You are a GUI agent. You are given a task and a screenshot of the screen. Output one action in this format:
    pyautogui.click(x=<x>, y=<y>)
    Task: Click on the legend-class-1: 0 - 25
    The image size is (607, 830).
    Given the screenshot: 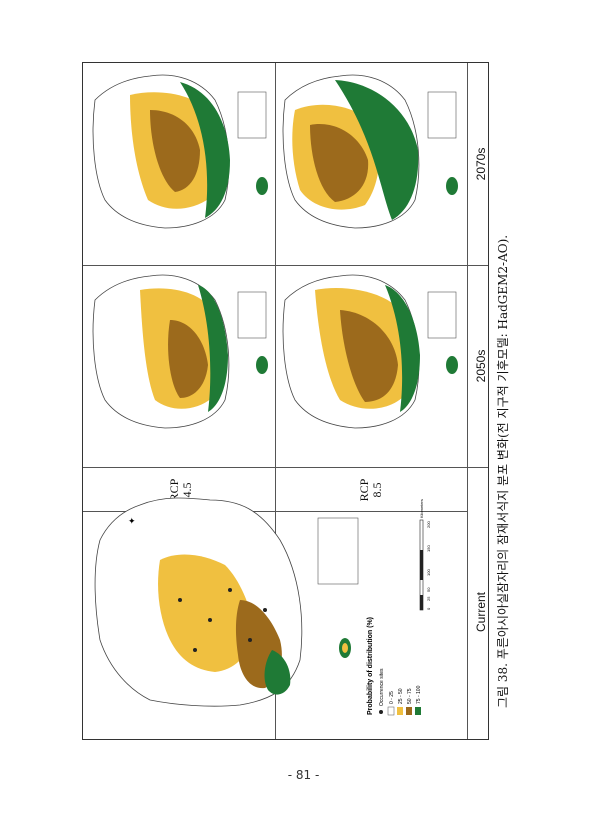 What is the action you would take?
    pyautogui.click(x=392, y=697)
    